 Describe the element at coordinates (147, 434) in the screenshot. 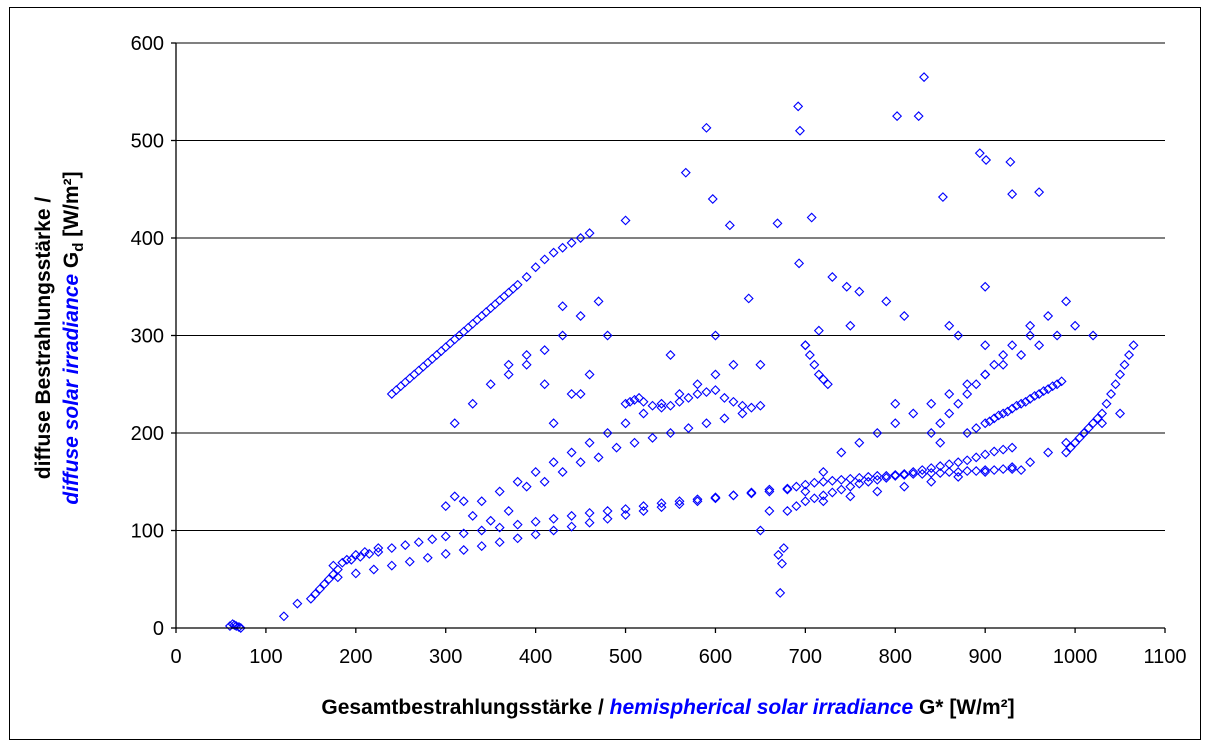

I see `y-tick-label: 200` at that location.